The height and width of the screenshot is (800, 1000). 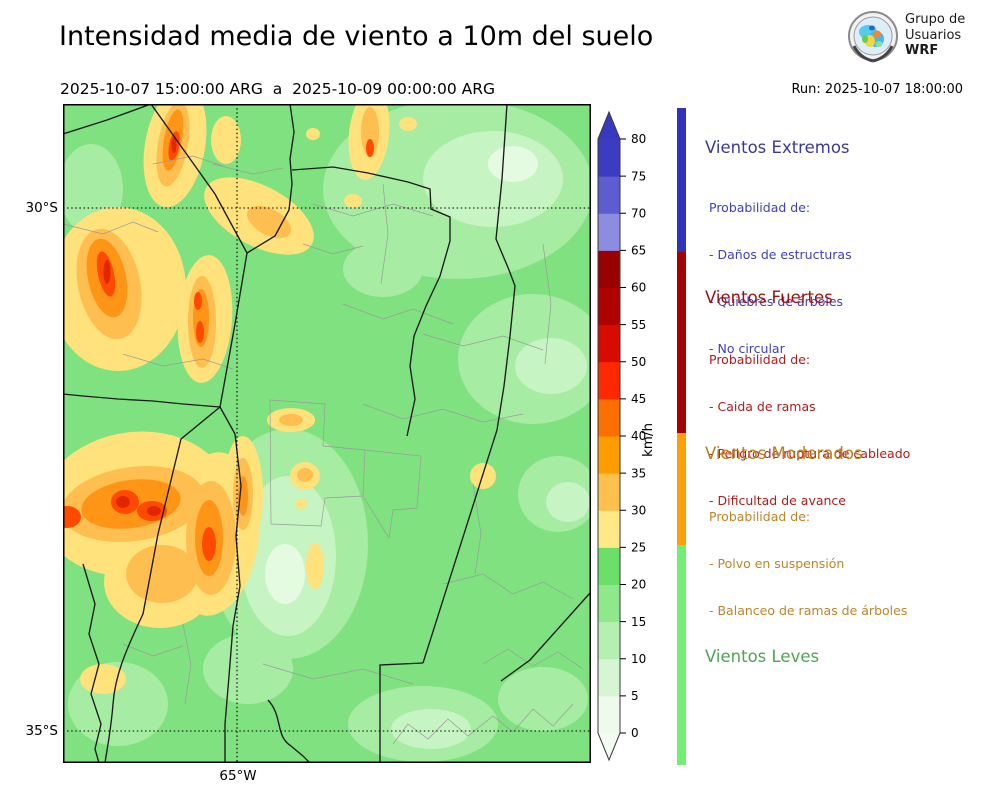 What do you see at coordinates (638, 436) in the screenshot?
I see `svg-text: 40` at bounding box center [638, 436].